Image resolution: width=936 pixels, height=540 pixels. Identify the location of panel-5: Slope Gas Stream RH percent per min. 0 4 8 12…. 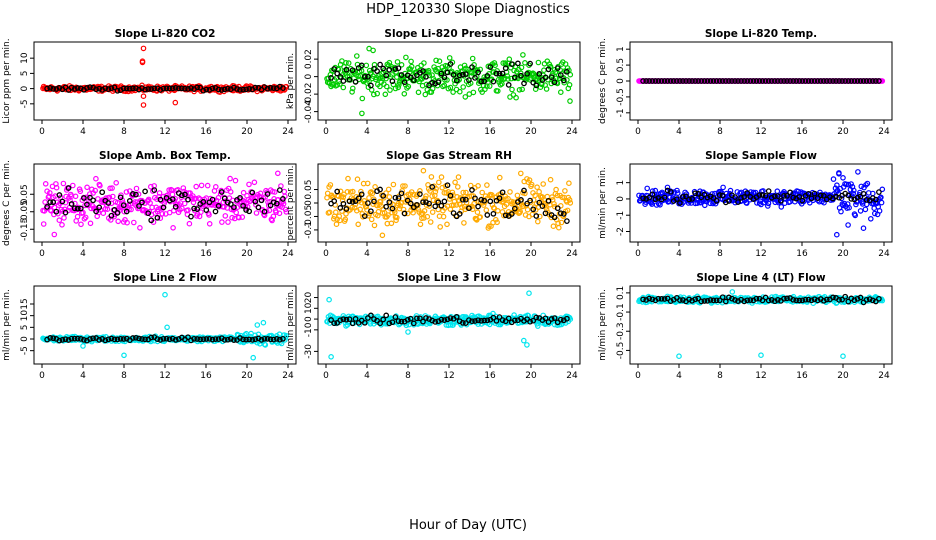
(433, 204).